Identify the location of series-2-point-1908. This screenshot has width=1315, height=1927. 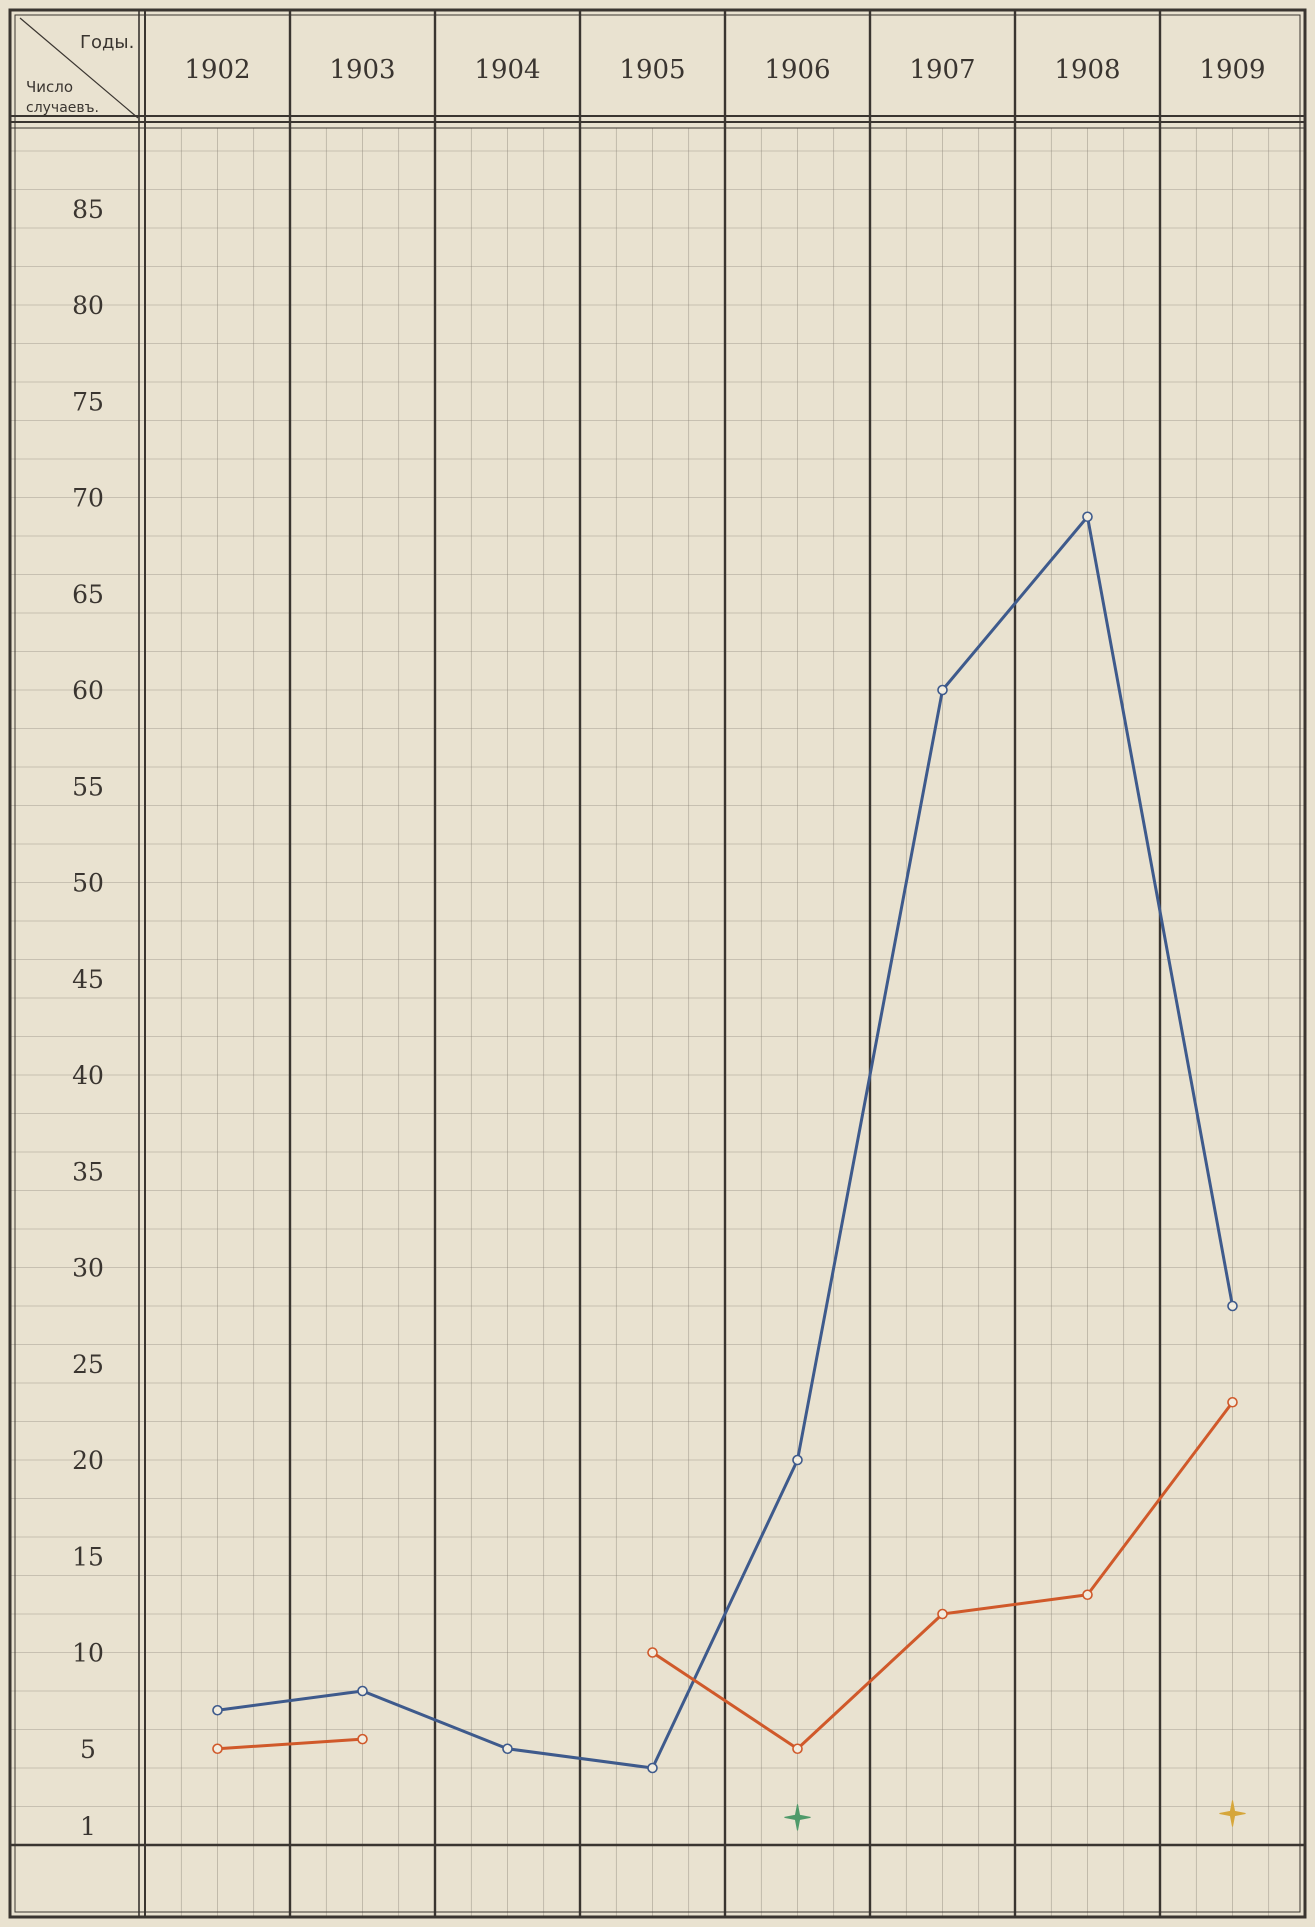
(1087, 1595).